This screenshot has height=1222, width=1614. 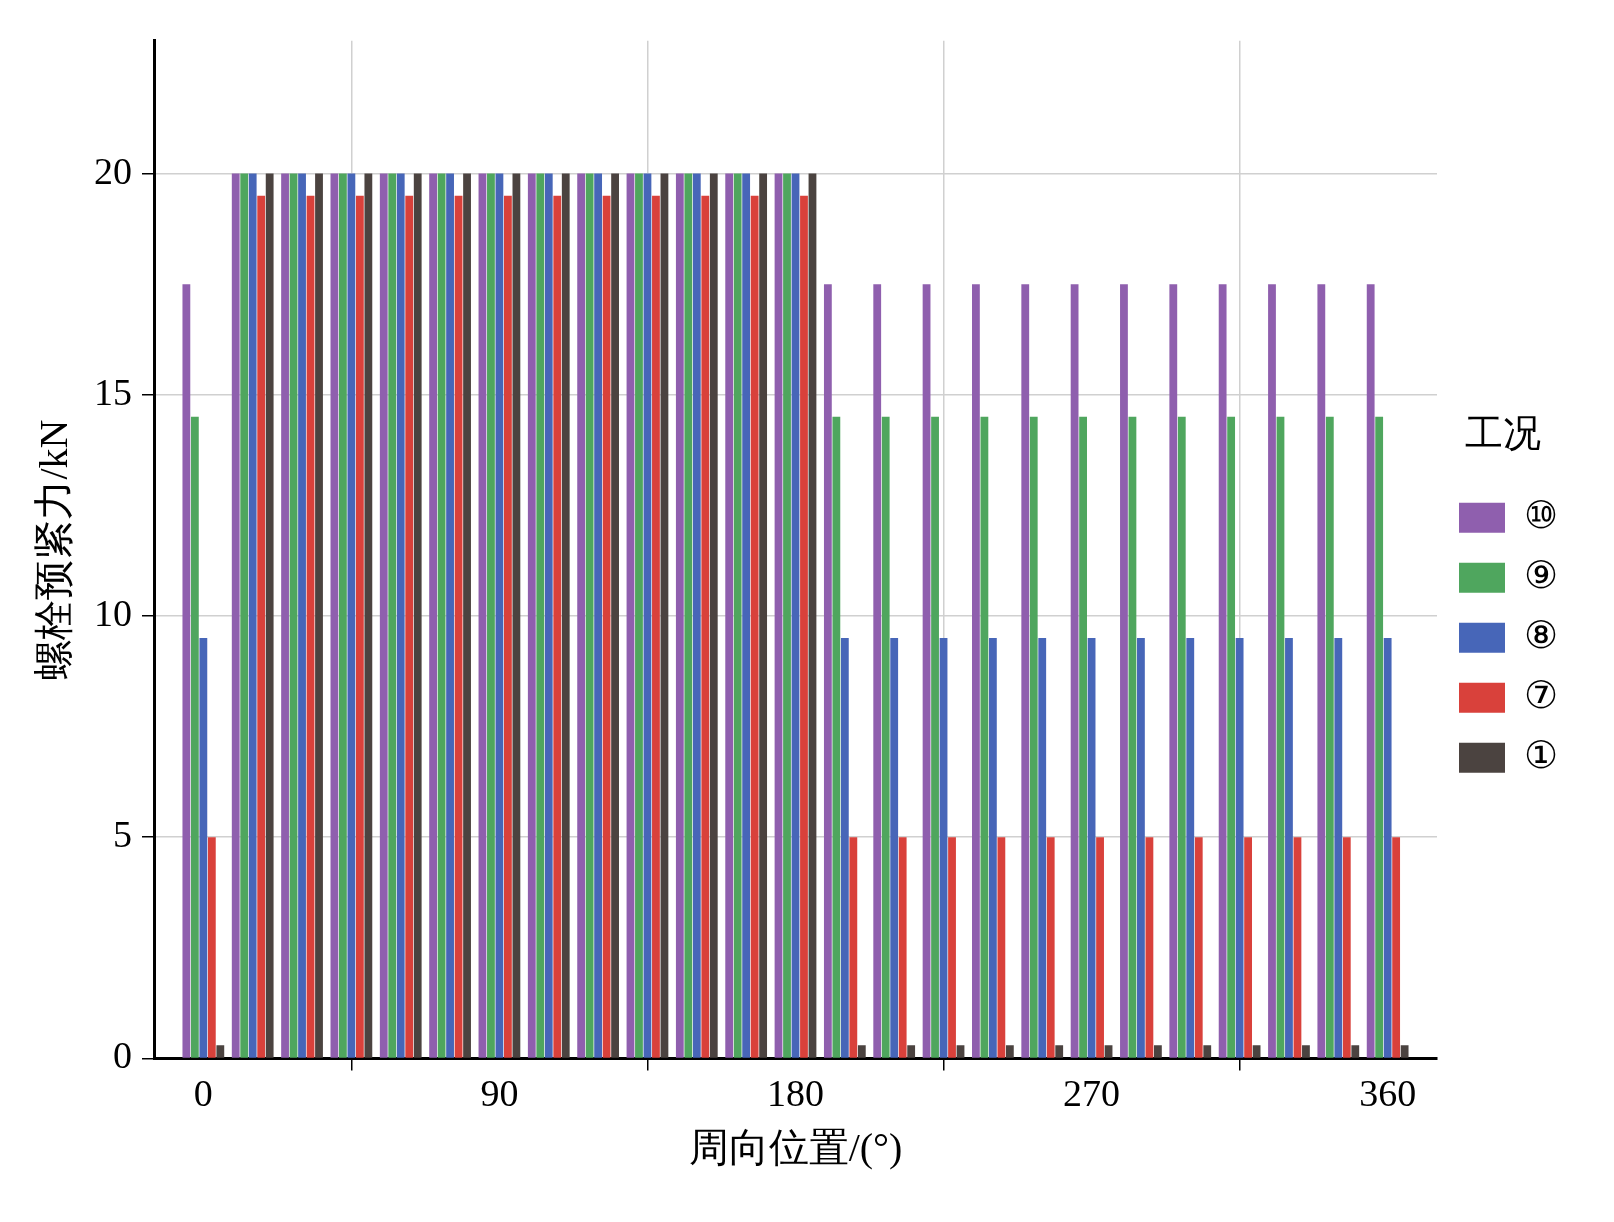 What do you see at coordinates (499, 1093) in the screenshot?
I see `x-tick-label: 90` at bounding box center [499, 1093].